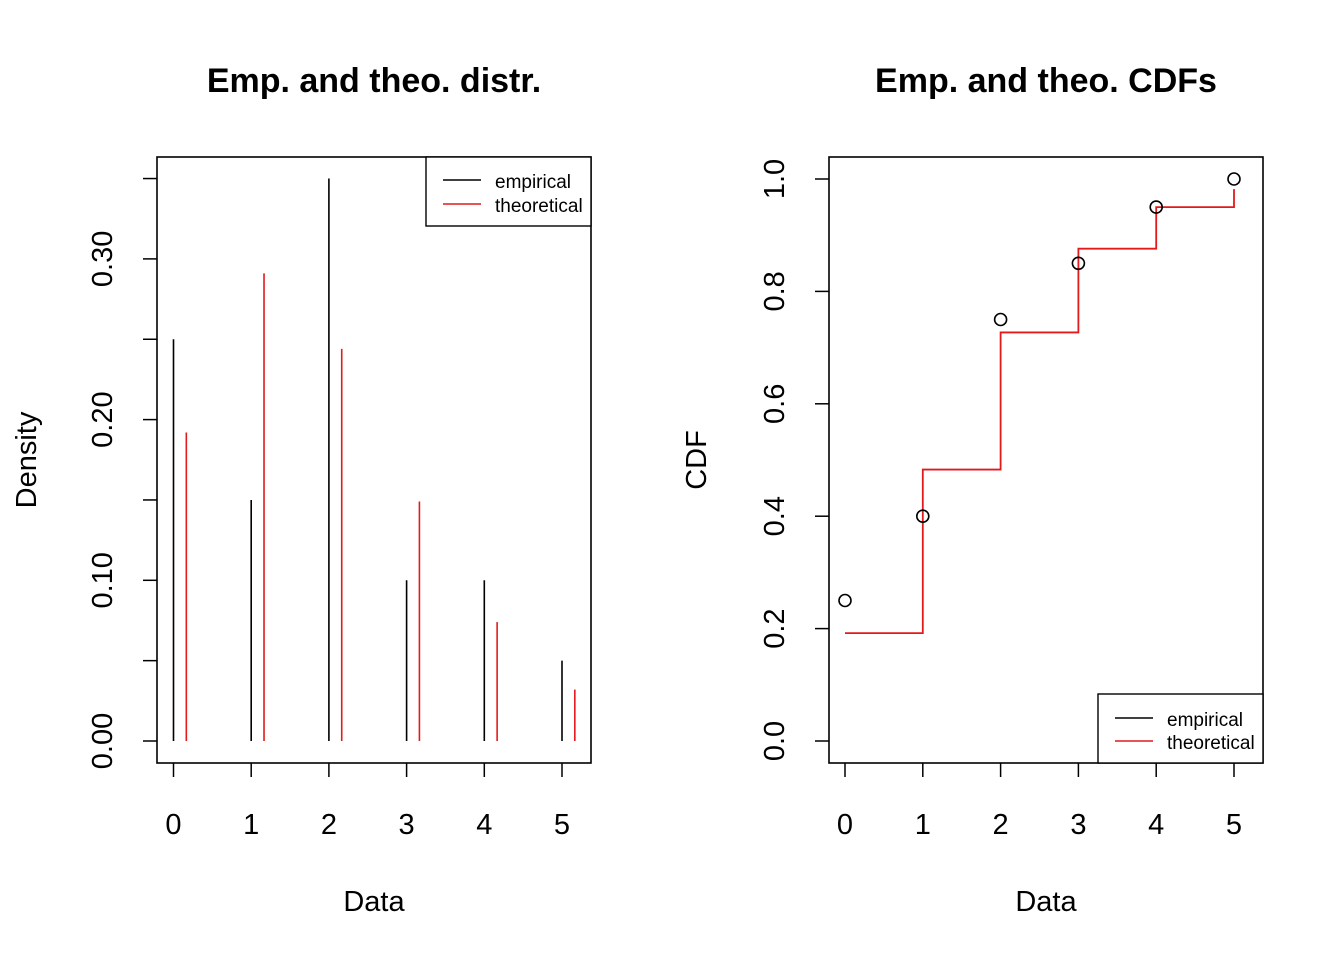  Describe the element at coordinates (775, 179) in the screenshot. I see `cdf-ytick-label-5: 1.0` at that location.